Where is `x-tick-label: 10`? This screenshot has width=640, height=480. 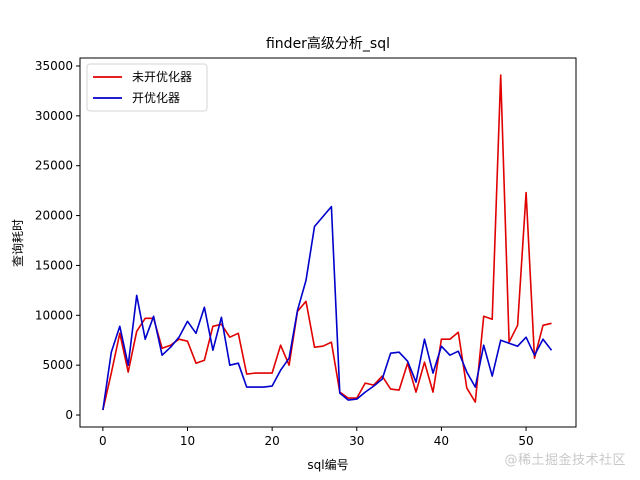
x-tick-label: 10 is located at coordinates (187, 441).